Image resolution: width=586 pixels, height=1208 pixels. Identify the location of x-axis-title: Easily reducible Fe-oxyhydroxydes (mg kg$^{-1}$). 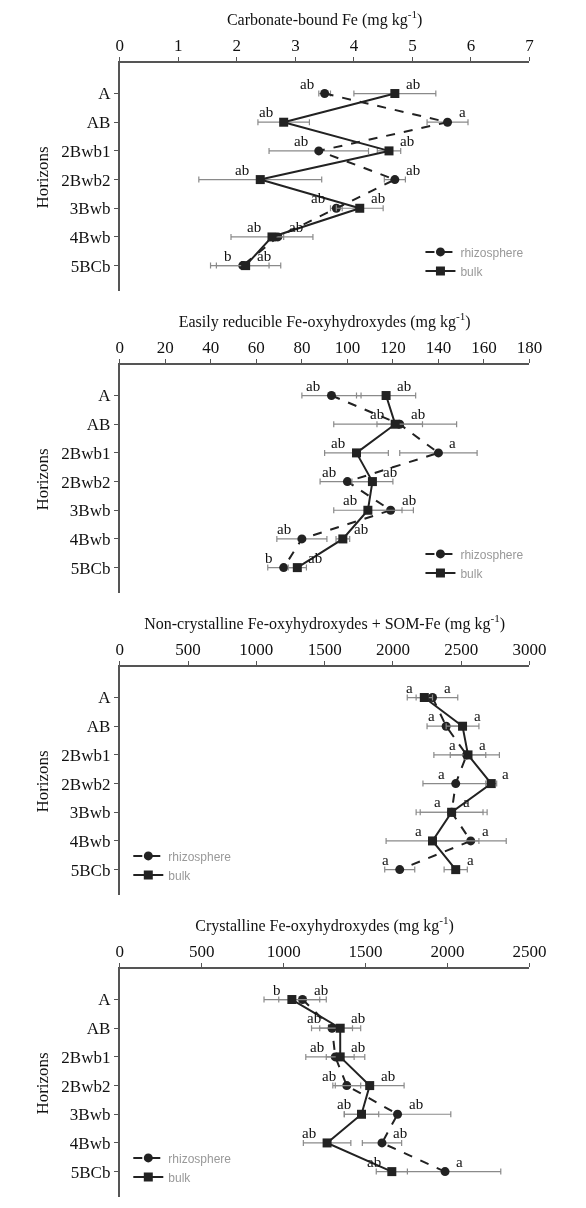
(324, 321).